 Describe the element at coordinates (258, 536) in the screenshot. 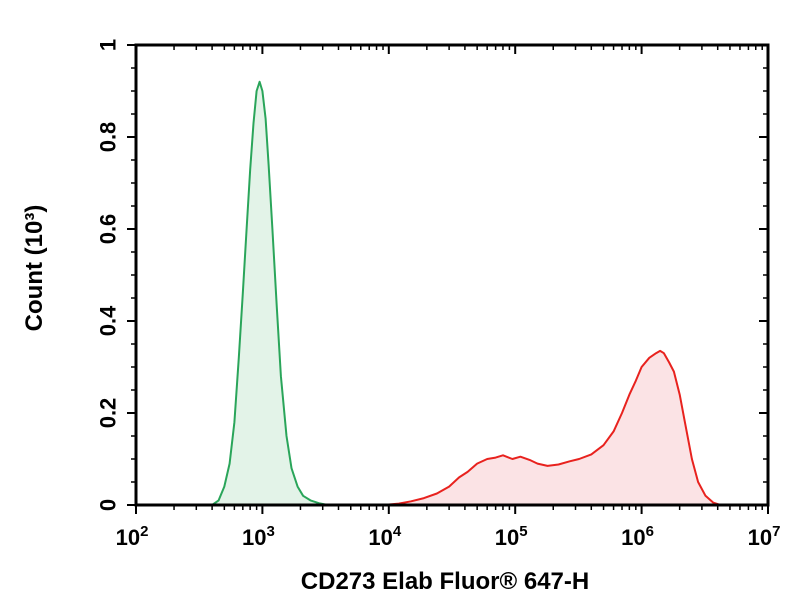

I see `x-tick-label: 10³` at that location.